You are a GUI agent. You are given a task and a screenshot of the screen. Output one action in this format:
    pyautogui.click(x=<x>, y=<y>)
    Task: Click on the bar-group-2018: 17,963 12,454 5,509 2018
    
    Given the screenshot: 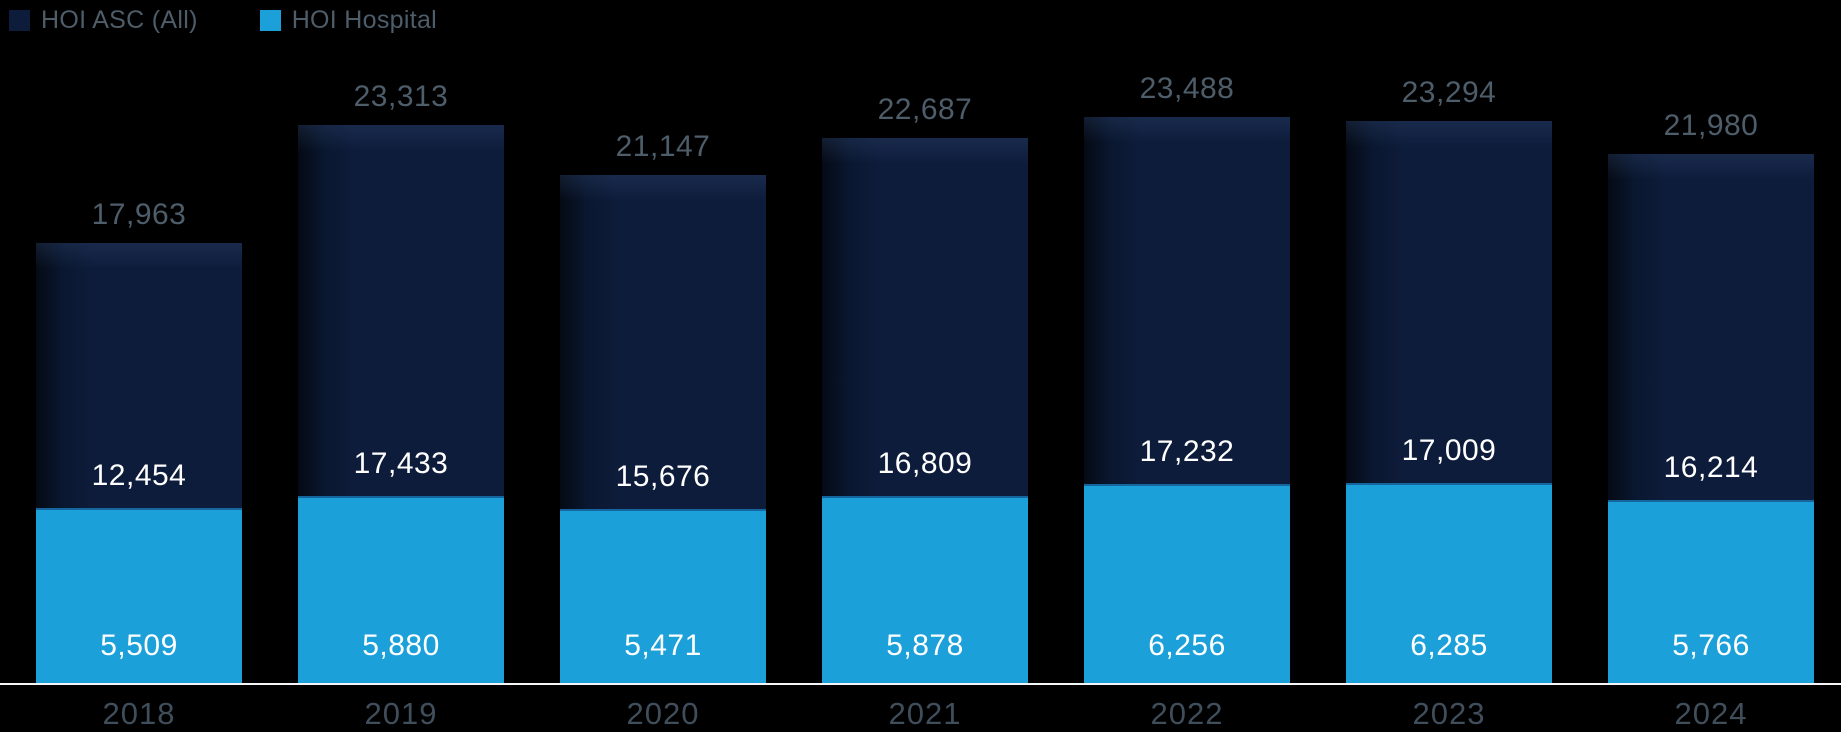 What is the action you would take?
    pyautogui.click(x=139, y=463)
    